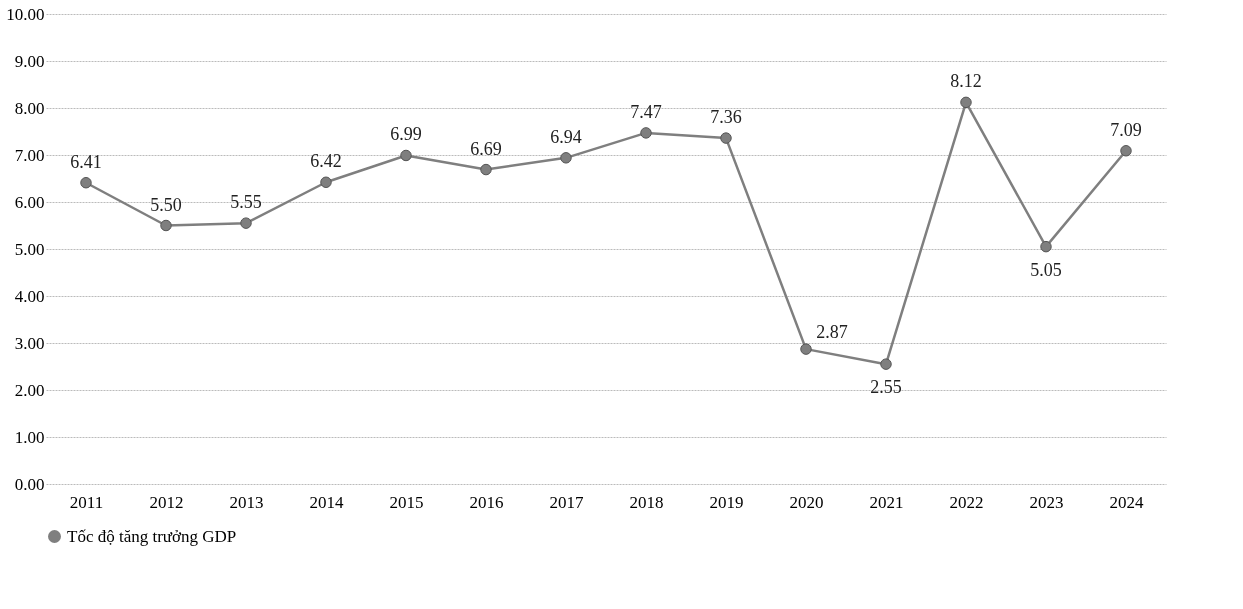  What do you see at coordinates (29, 249) in the screenshot?
I see `y-tick-label: 5.00` at bounding box center [29, 249].